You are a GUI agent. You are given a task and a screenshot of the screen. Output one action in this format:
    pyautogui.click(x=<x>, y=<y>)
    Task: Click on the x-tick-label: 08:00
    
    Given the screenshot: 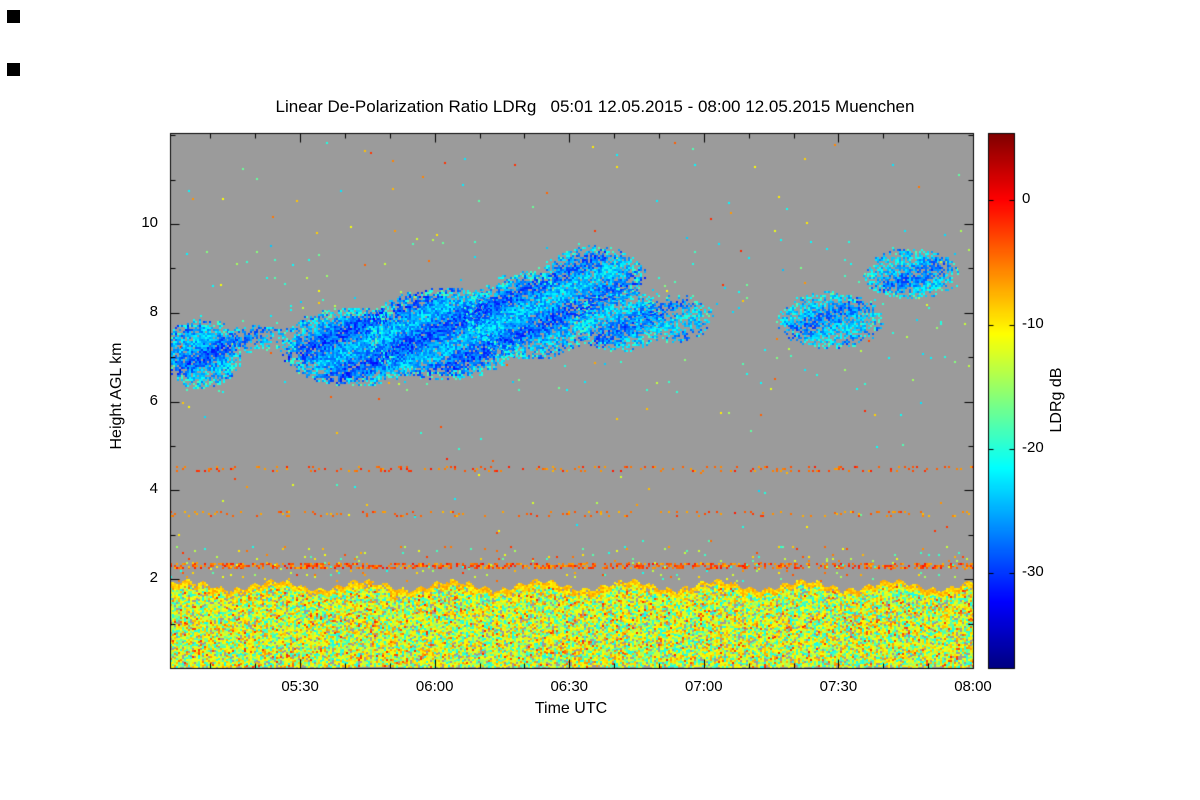 What is the action you would take?
    pyautogui.click(x=973, y=686)
    